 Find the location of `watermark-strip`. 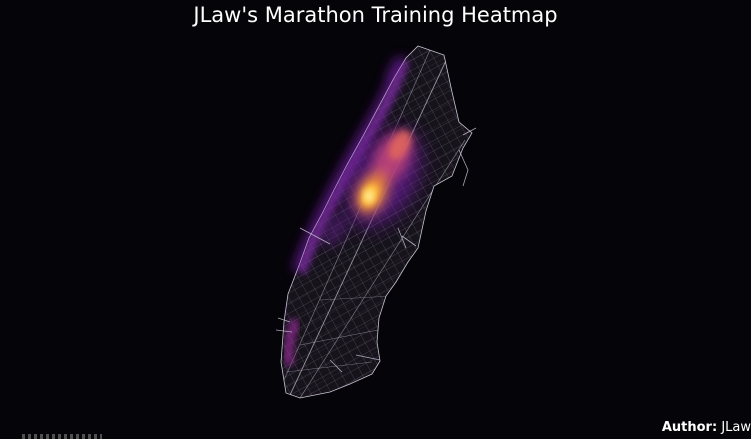

watermark-strip is located at coordinates (62, 436).